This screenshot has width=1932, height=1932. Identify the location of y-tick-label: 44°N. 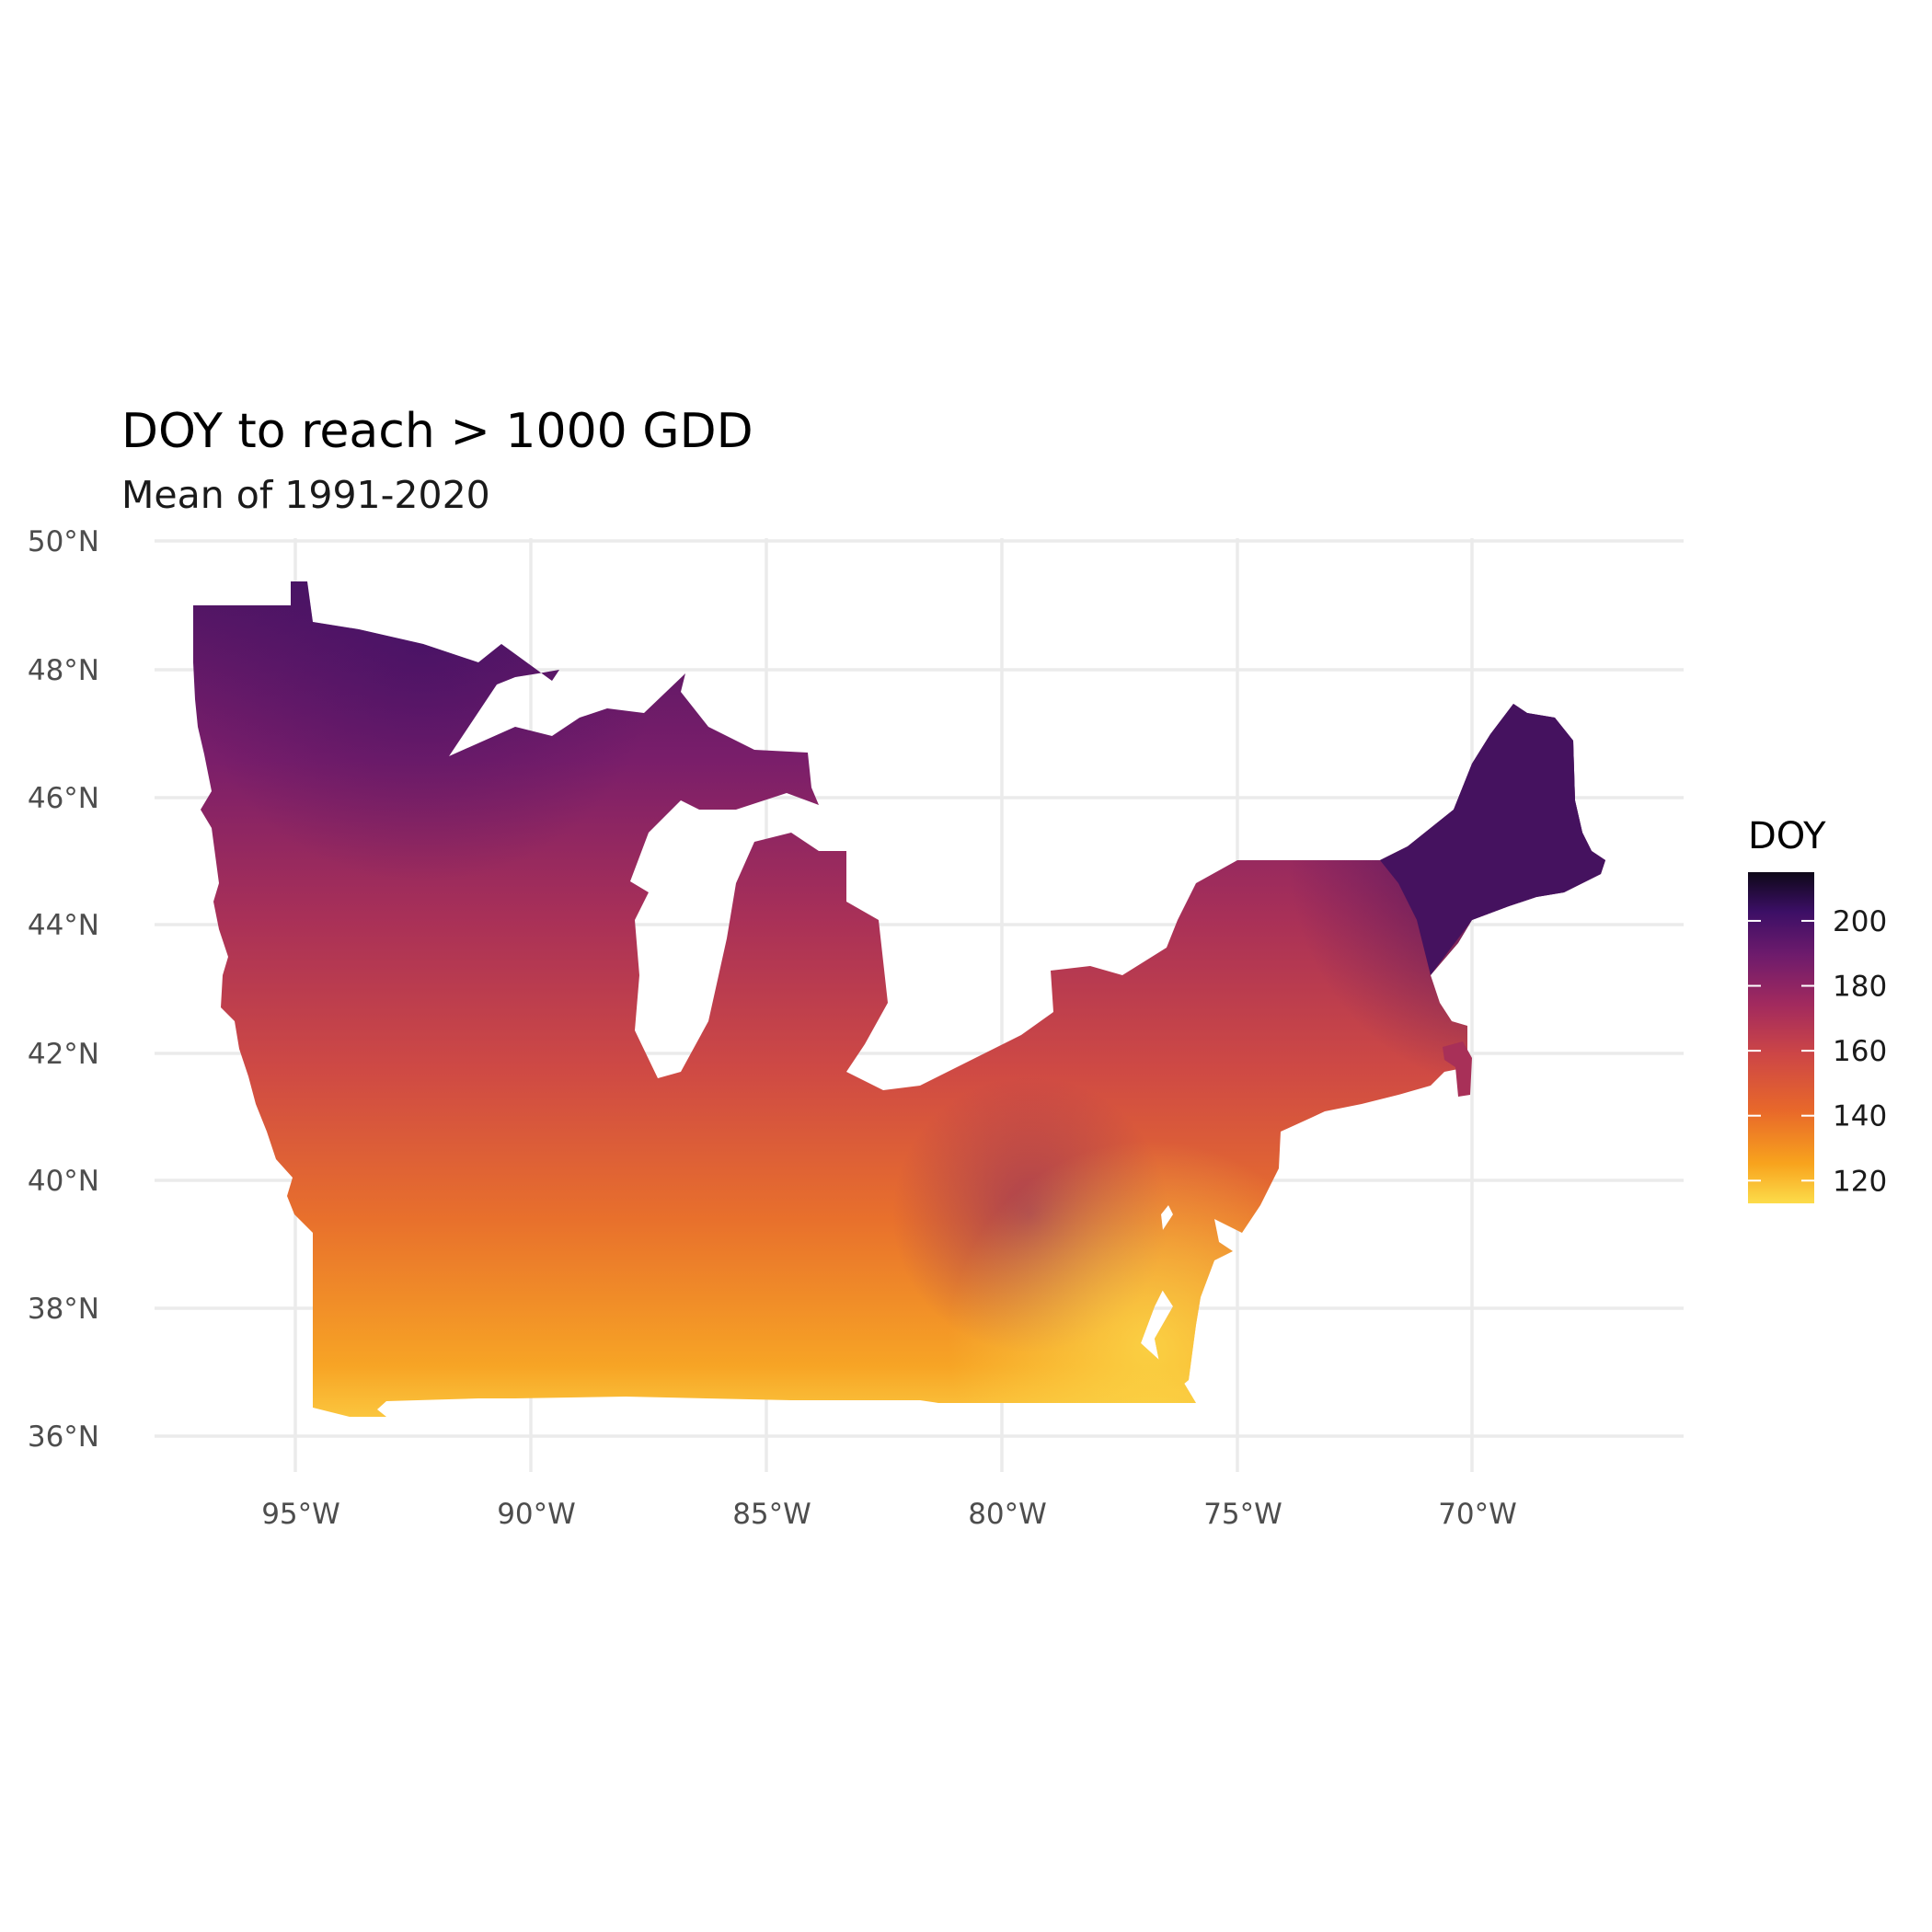
(63, 925).